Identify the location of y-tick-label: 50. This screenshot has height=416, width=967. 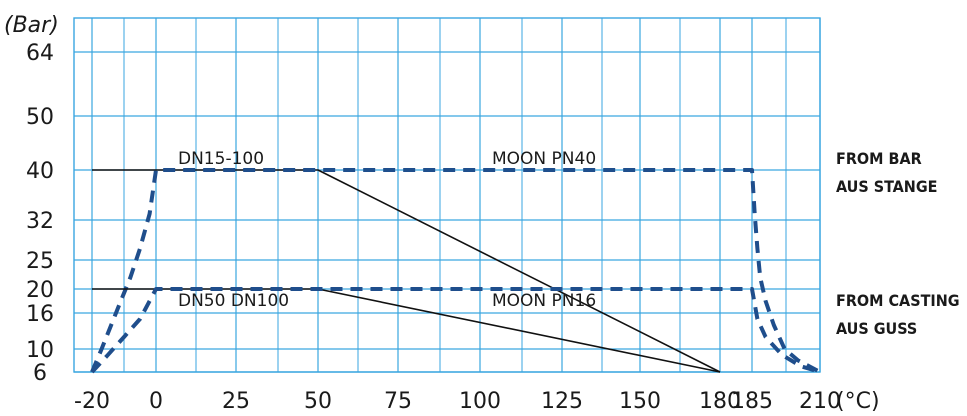
(40, 117).